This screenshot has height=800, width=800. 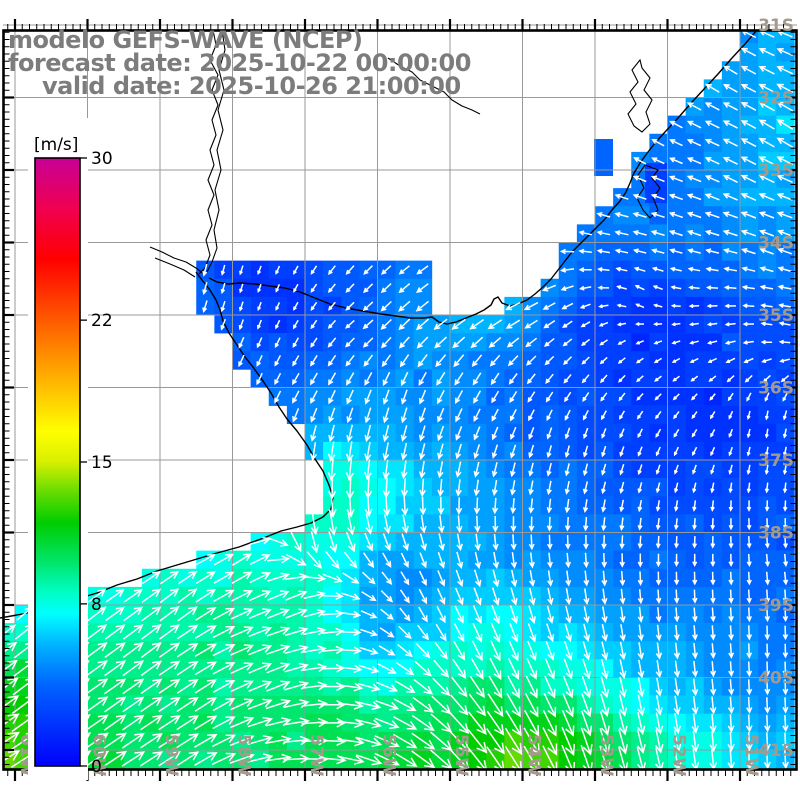 What do you see at coordinates (96, 767) in the screenshot?
I see `colorbar-tick-label: 0` at bounding box center [96, 767].